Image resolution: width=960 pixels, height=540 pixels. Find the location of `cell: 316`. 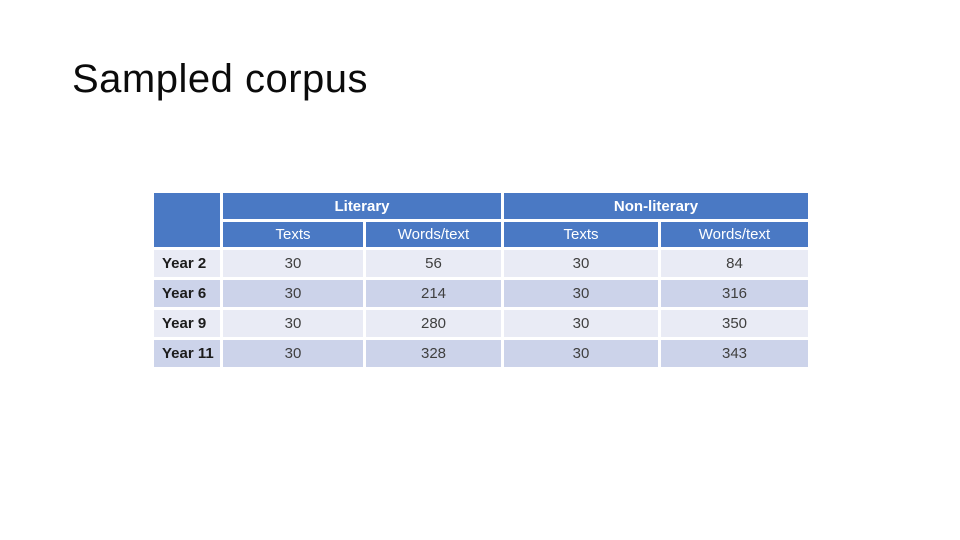

cell: 316 is located at coordinates (734, 293).